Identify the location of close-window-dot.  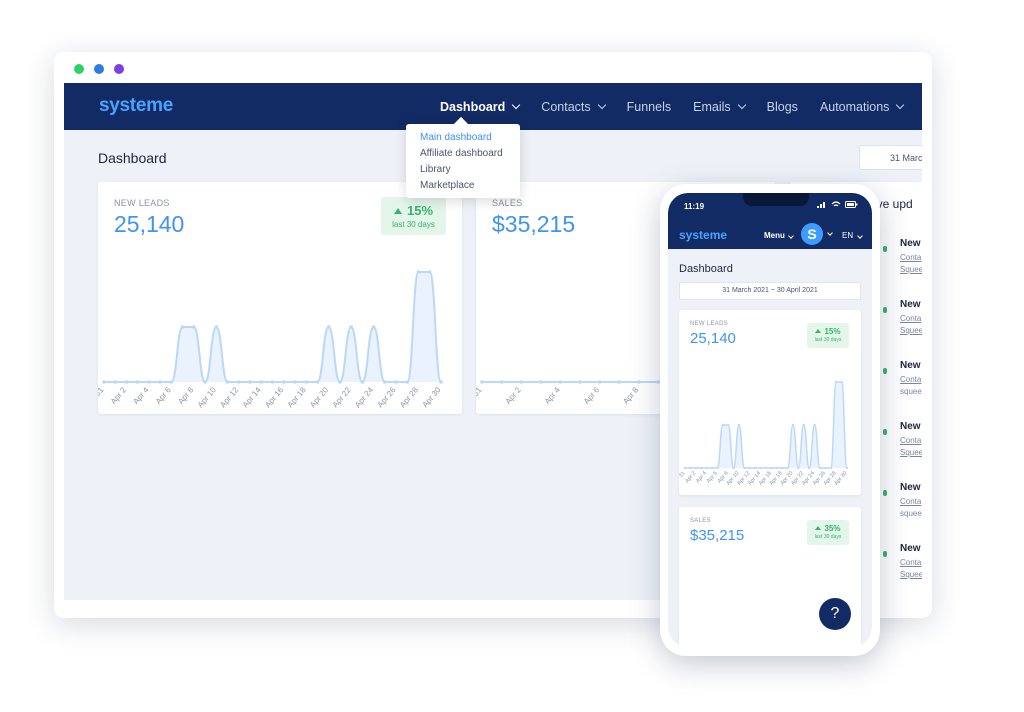
(79, 69).